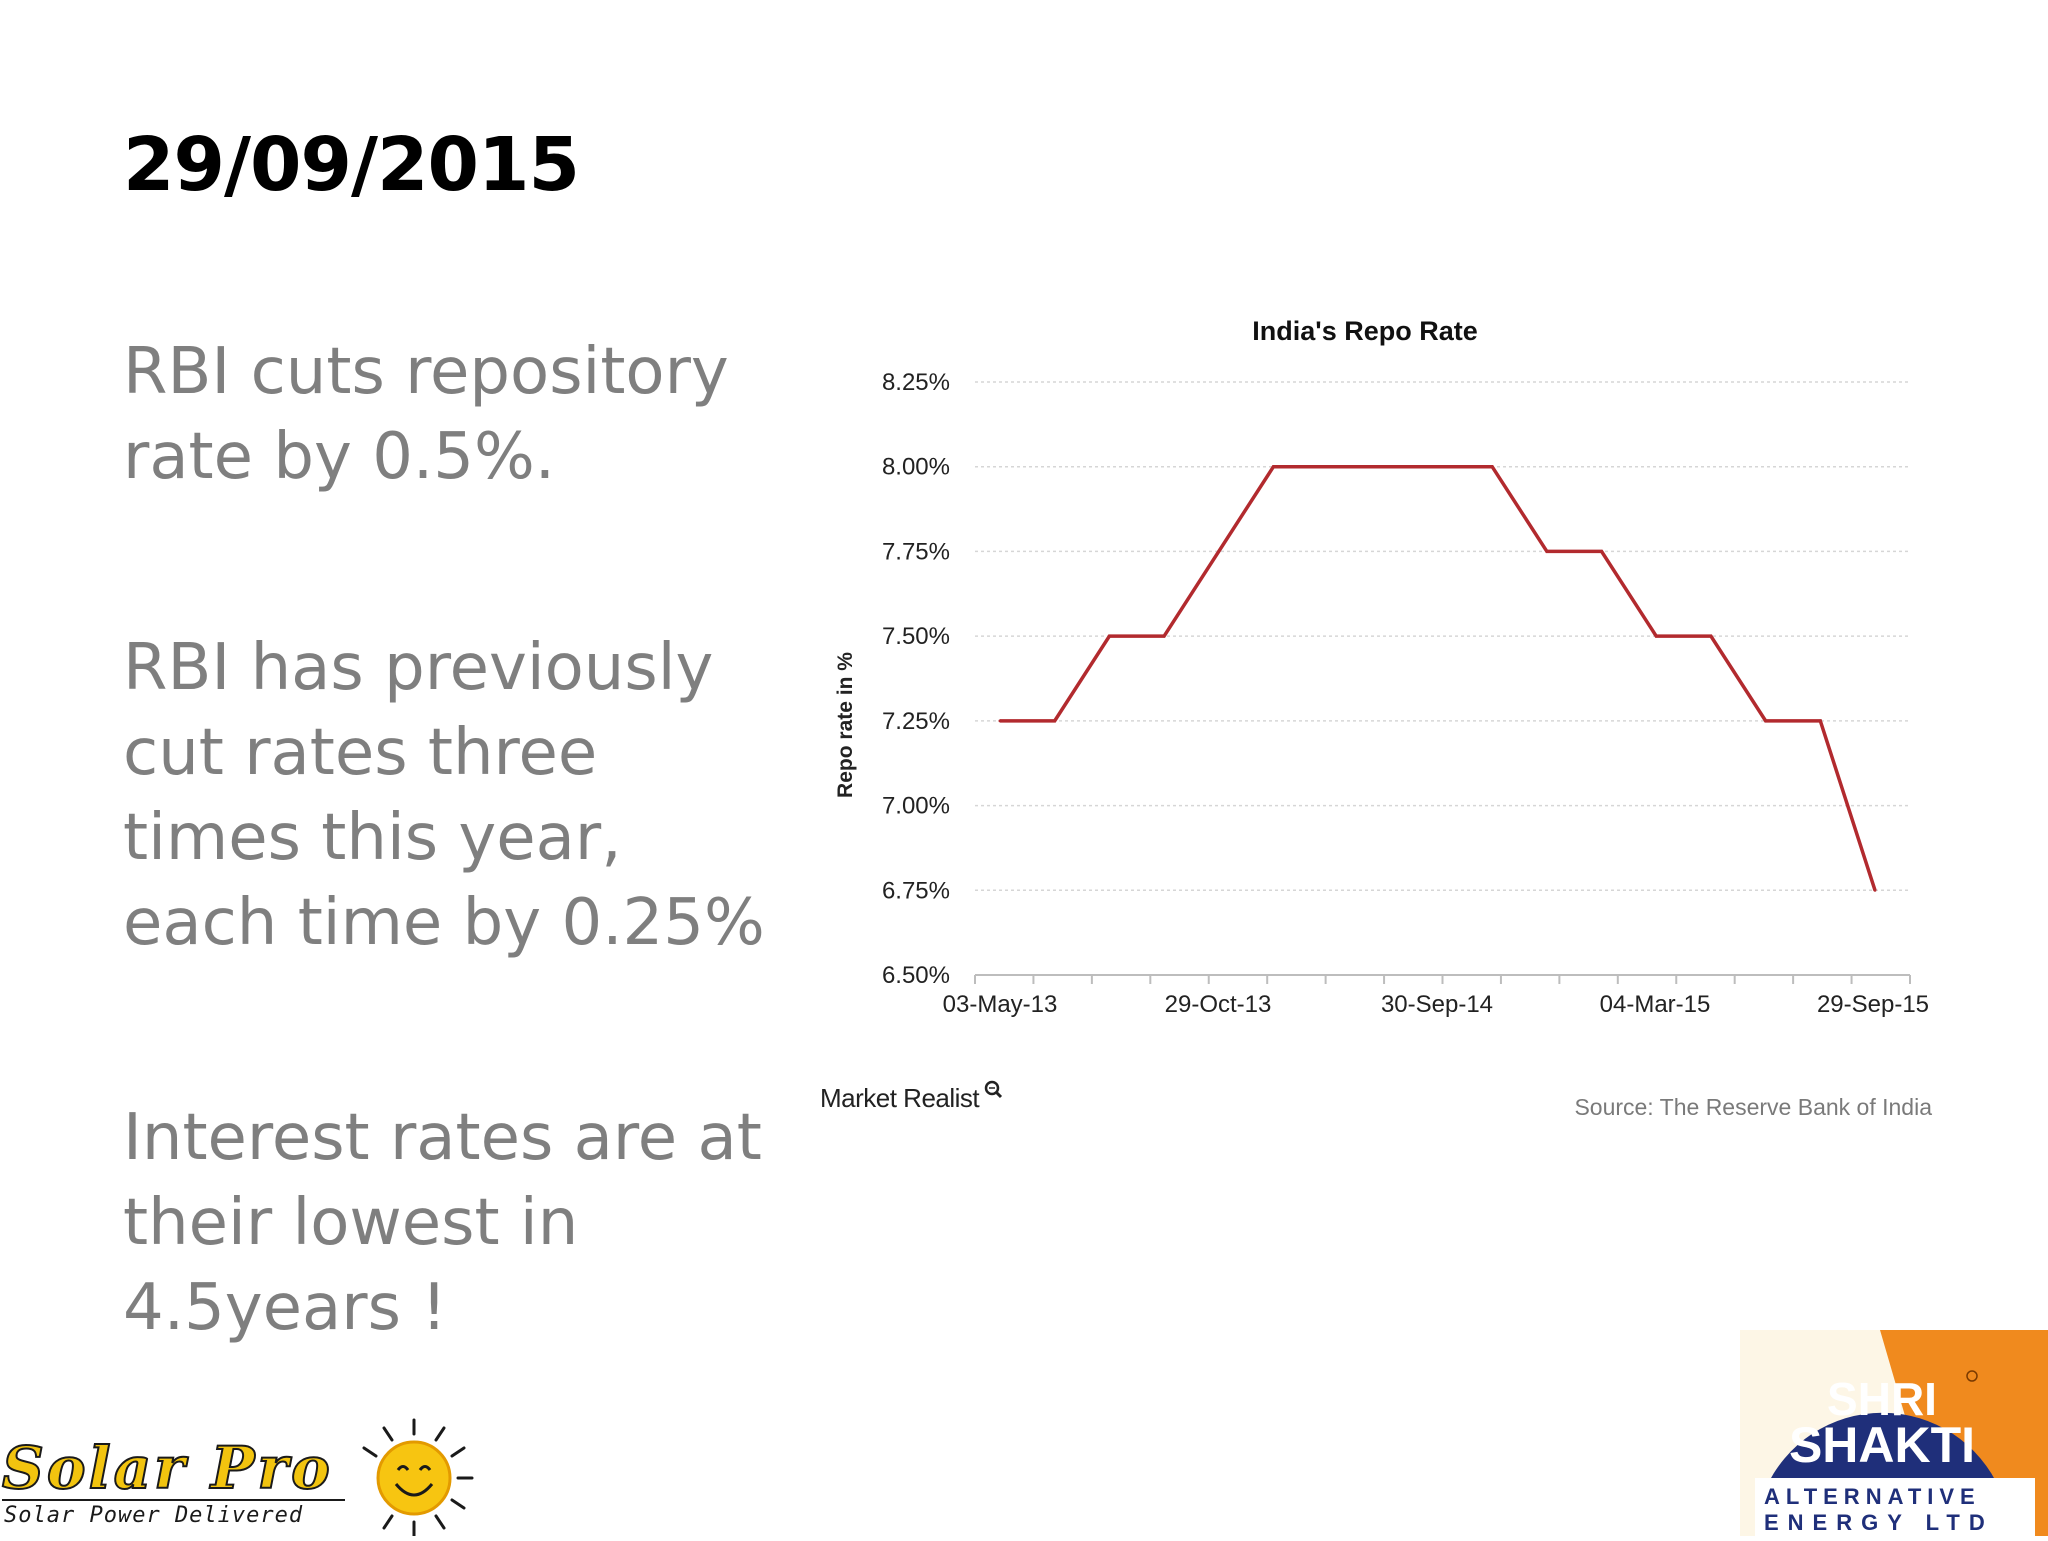 The width and height of the screenshot is (2048, 1541). What do you see at coordinates (900, 1098) in the screenshot?
I see `brand-label: Market Realist` at bounding box center [900, 1098].